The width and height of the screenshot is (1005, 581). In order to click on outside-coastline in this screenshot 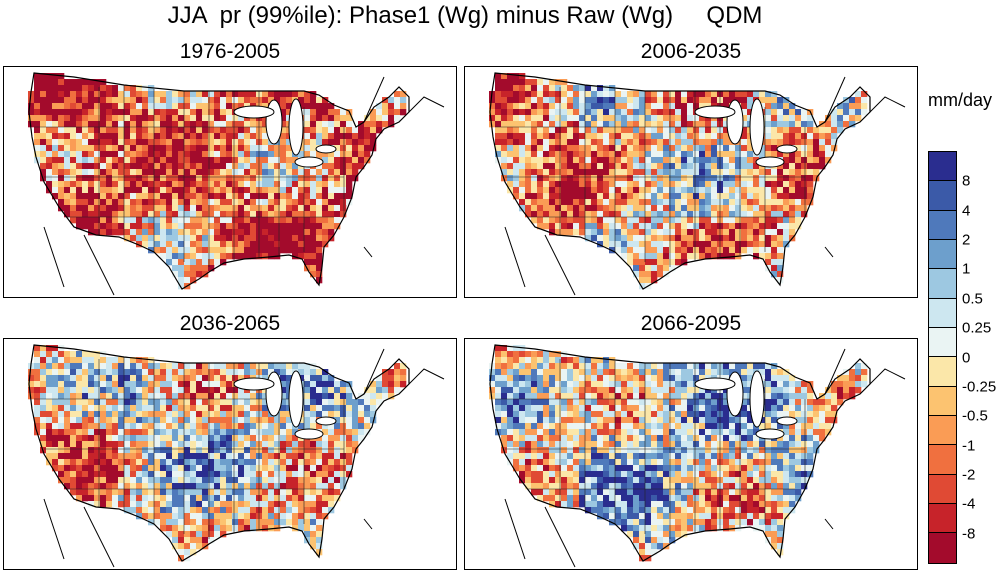, I will do `click(54, 529)`.